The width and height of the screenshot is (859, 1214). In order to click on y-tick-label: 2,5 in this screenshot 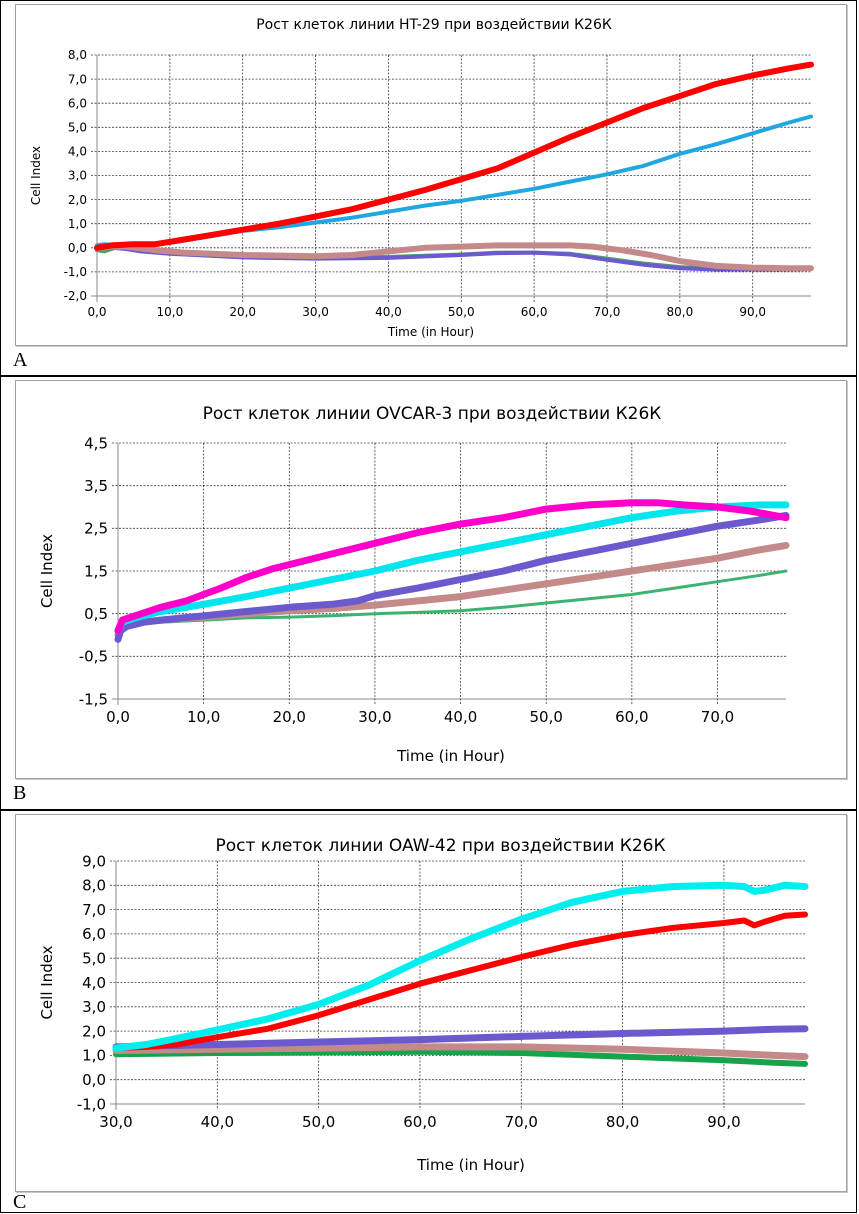, I will do `click(96, 529)`.